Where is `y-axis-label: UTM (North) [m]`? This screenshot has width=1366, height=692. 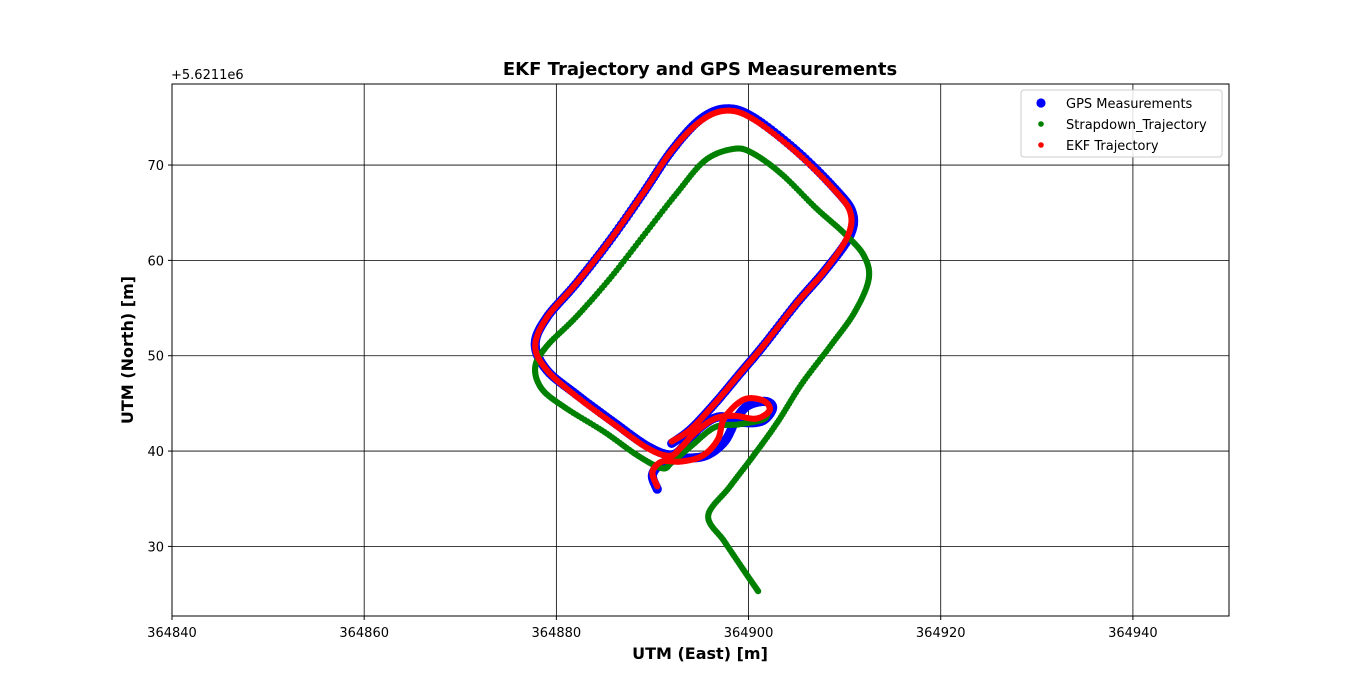
y-axis-label: UTM (North) [m] is located at coordinates (127, 350).